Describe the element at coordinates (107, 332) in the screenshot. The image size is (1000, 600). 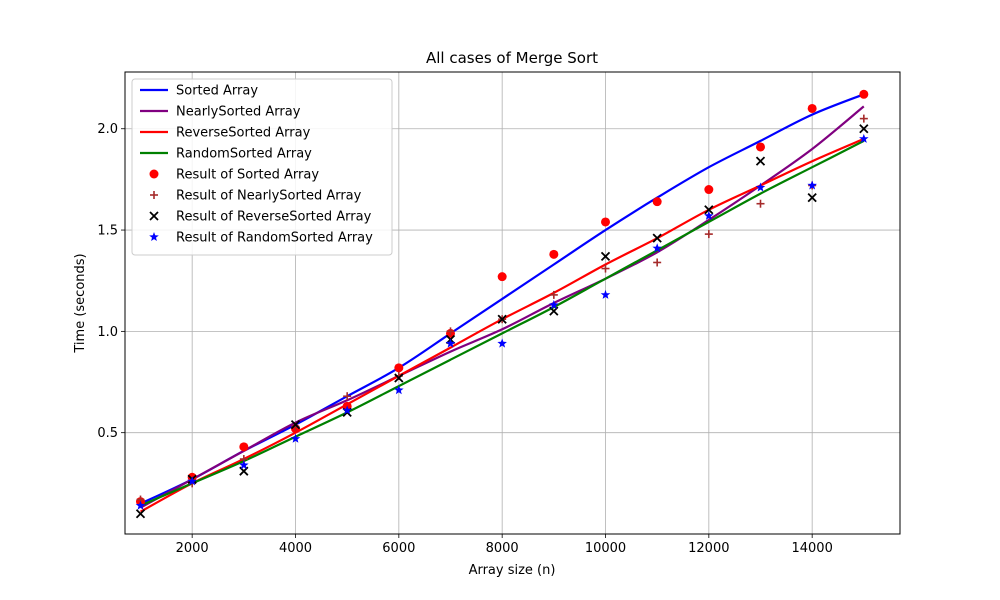
I see `y-tick-label: 1.0` at that location.